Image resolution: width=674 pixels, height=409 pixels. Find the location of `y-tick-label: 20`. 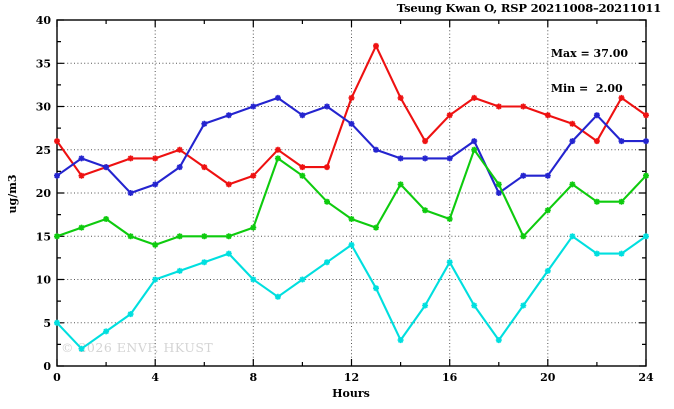

y-tick-label: 20 is located at coordinates (44, 193).